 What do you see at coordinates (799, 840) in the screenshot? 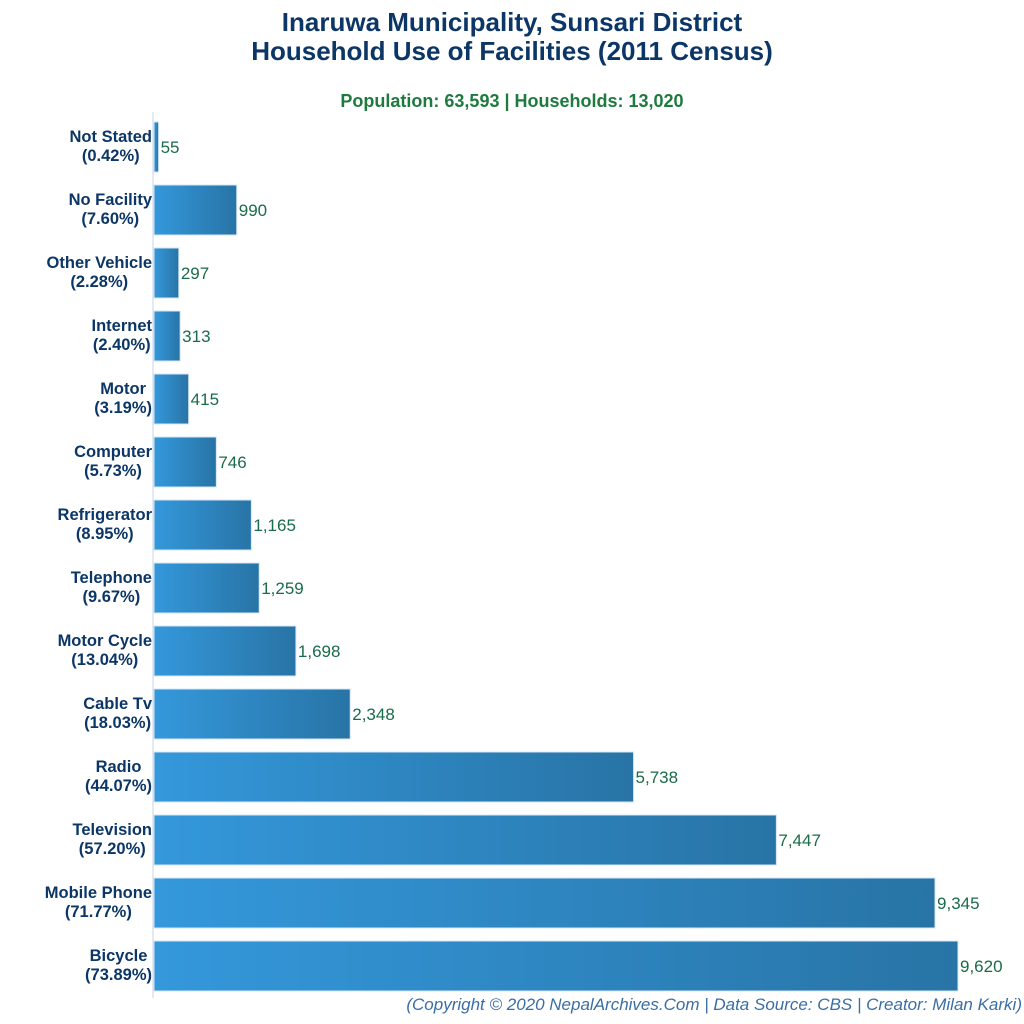
I see `value-label: 7,447` at bounding box center [799, 840].